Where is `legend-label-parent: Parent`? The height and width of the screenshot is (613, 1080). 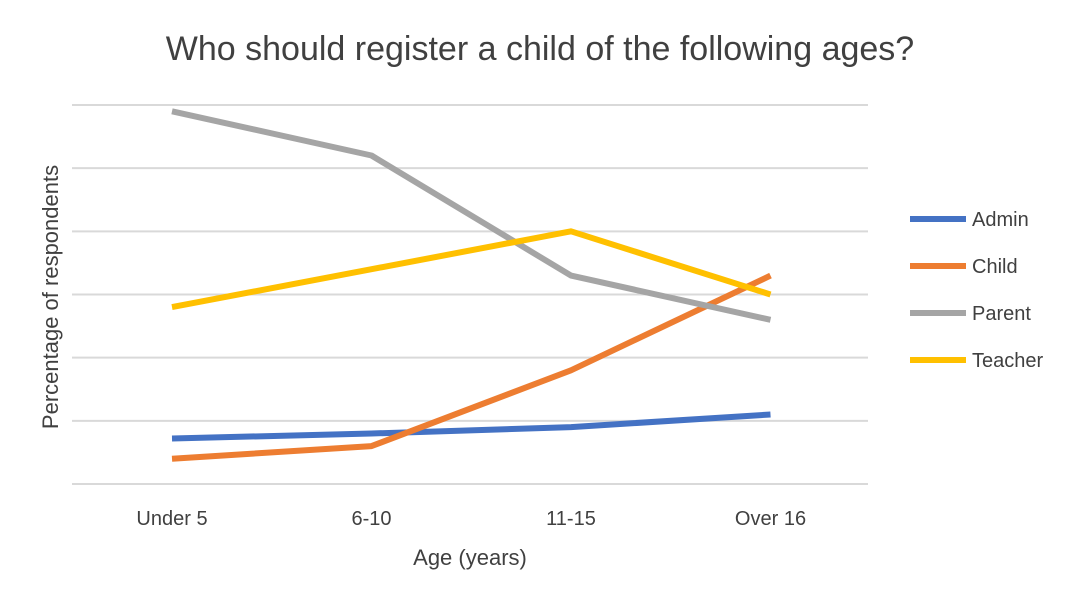 legend-label-parent: Parent is located at coordinates (1001, 314).